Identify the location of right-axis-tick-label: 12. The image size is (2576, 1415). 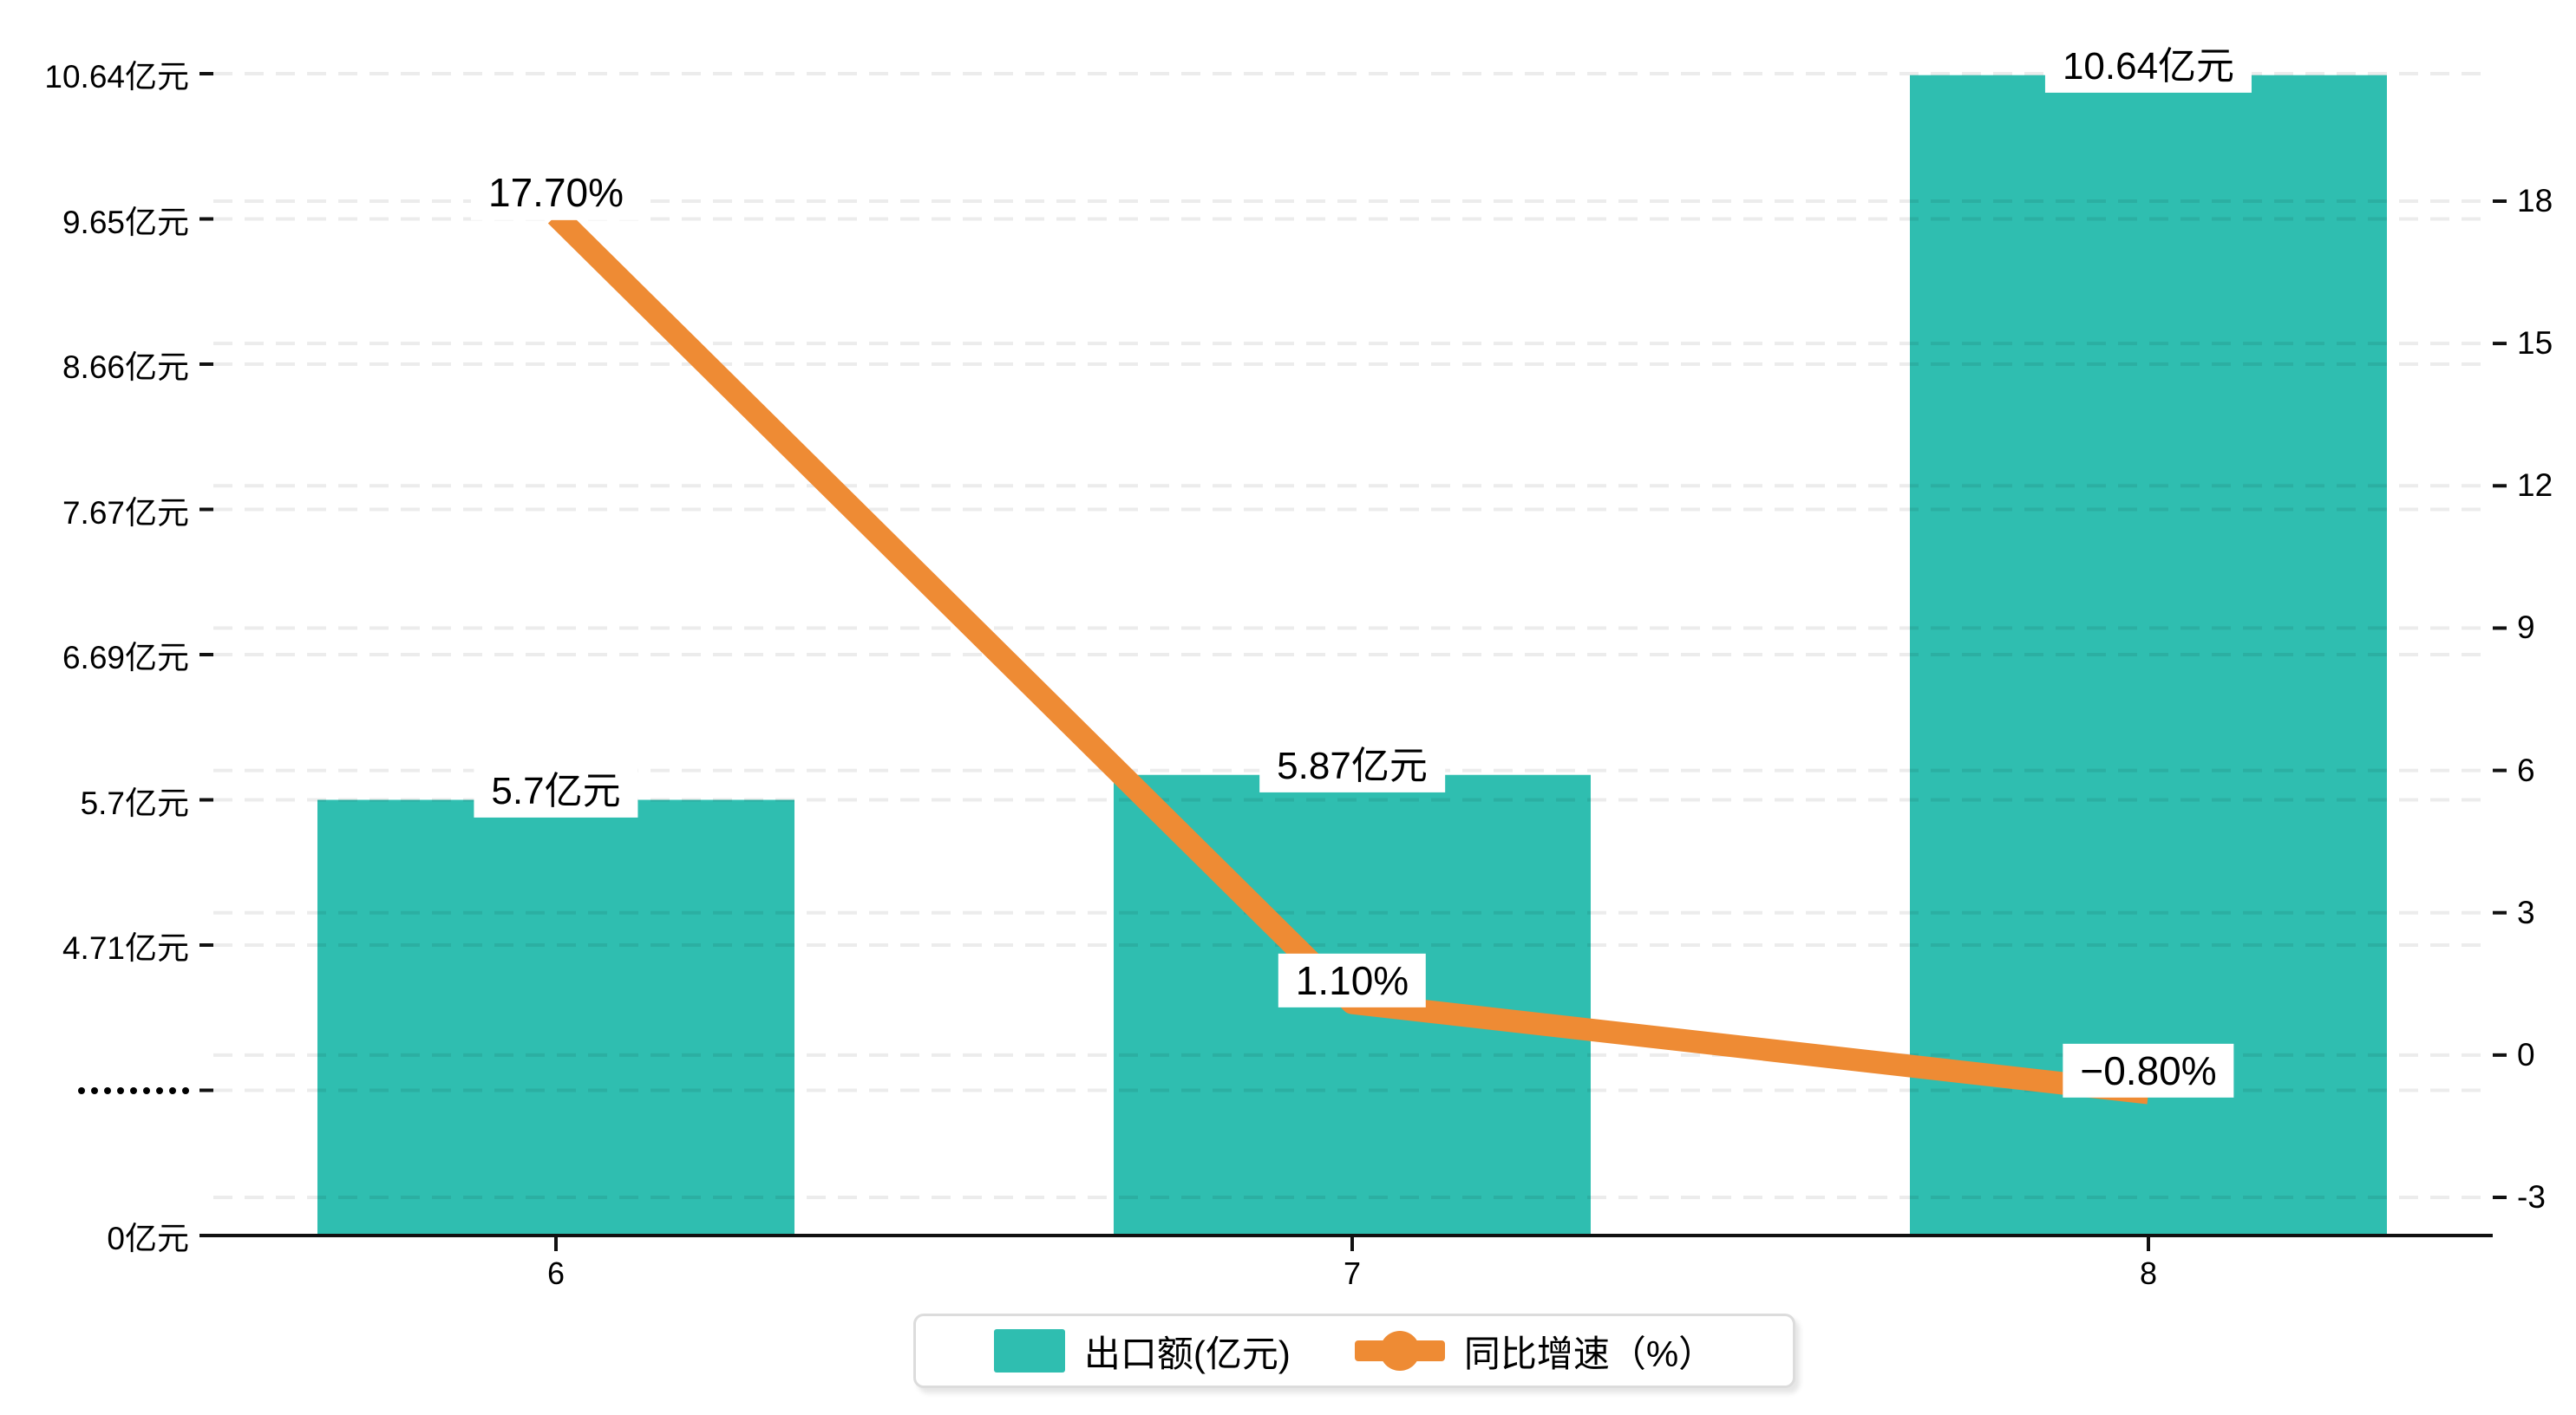
(2535, 485).